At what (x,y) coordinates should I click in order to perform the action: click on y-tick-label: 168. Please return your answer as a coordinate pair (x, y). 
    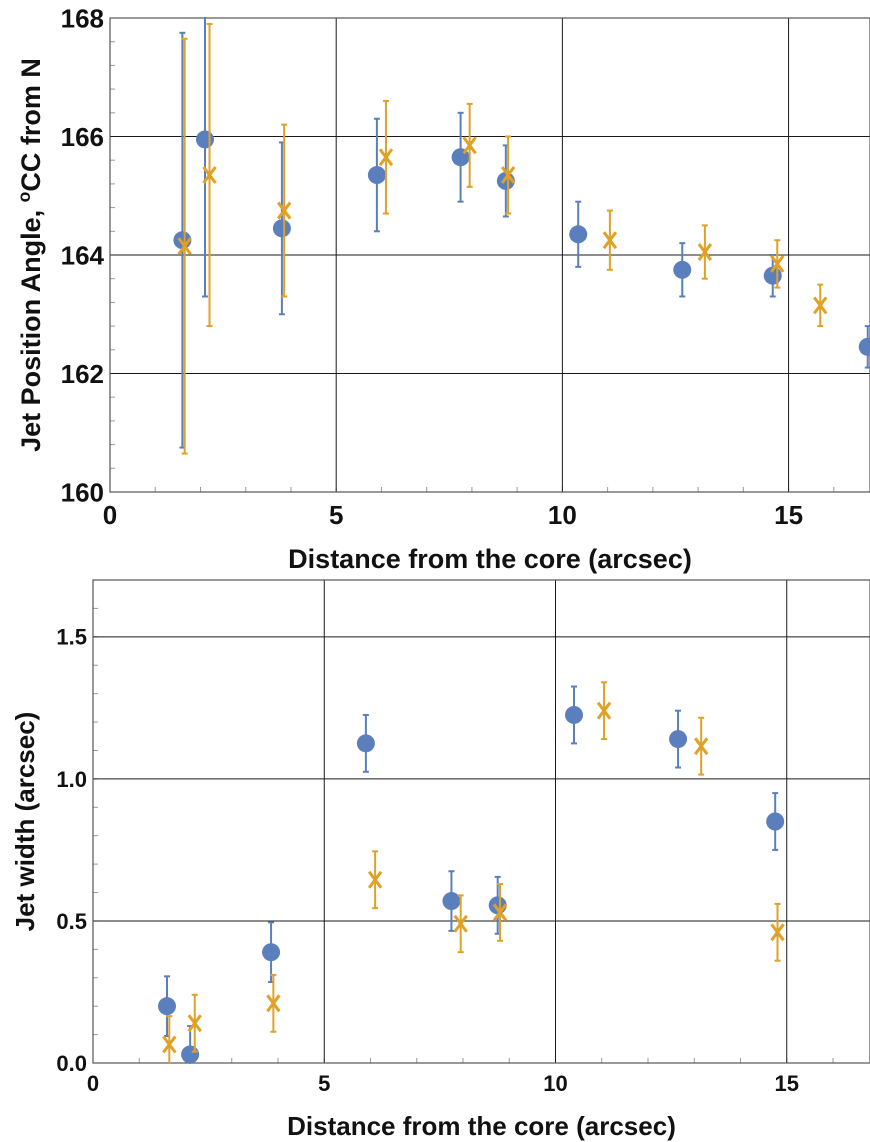
    Looking at the image, I should click on (82, 18).